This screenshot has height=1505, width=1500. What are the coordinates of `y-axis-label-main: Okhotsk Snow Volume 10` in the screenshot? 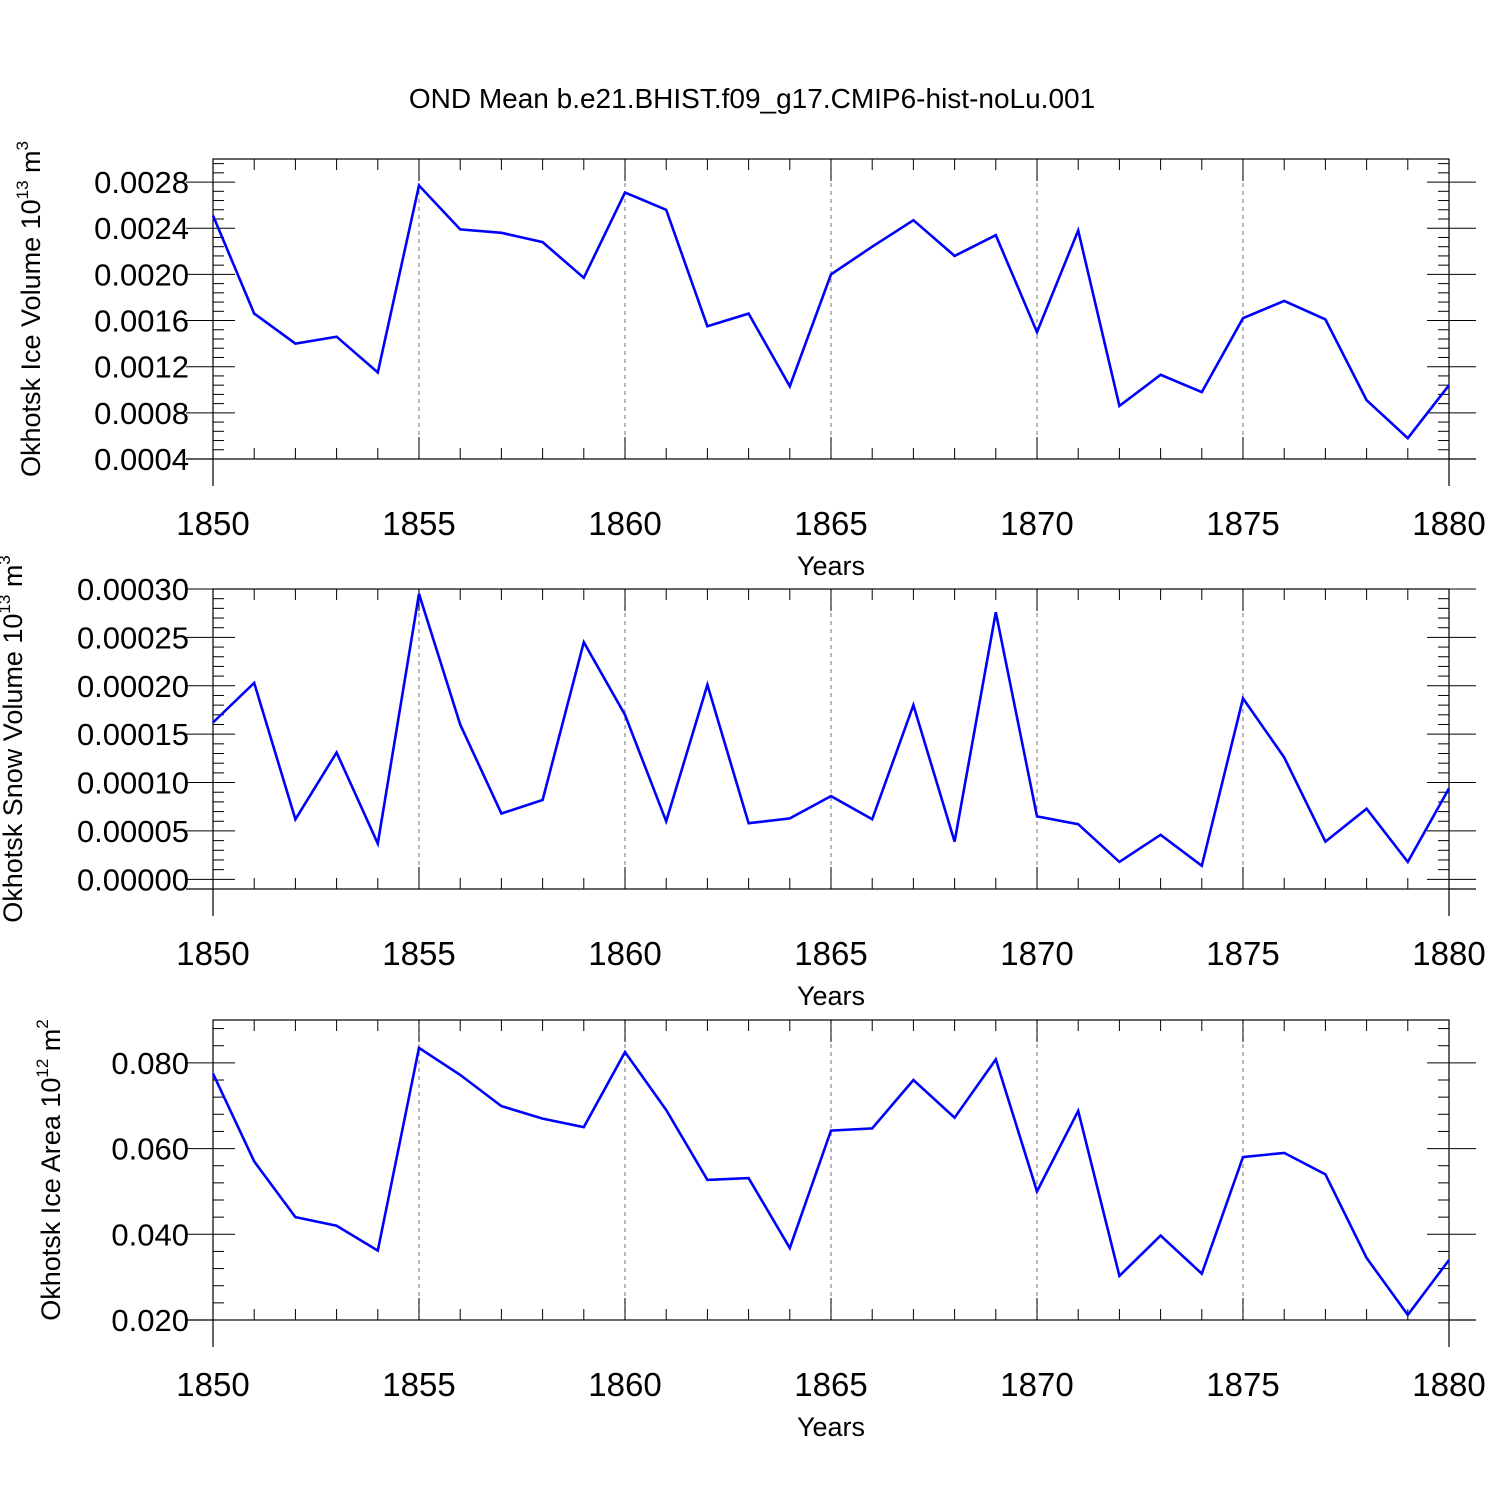 It's located at (14, 768).